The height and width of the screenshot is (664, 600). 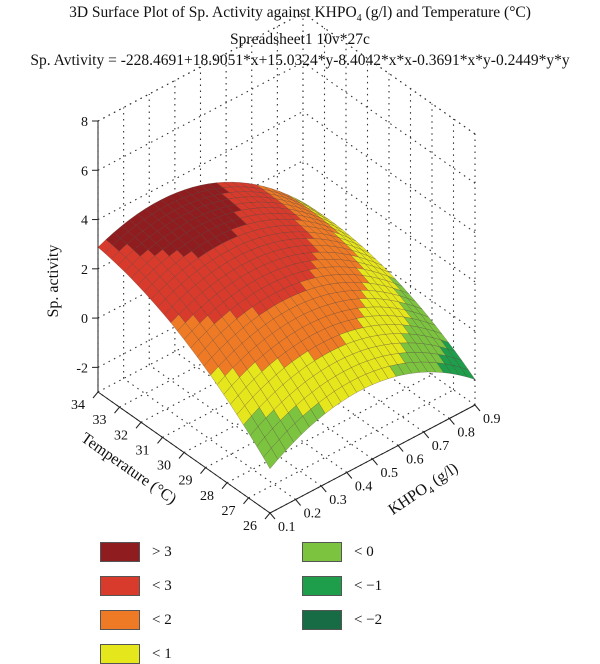 What do you see at coordinates (338, 500) in the screenshot?
I see `x-tick-label: 0.3` at bounding box center [338, 500].